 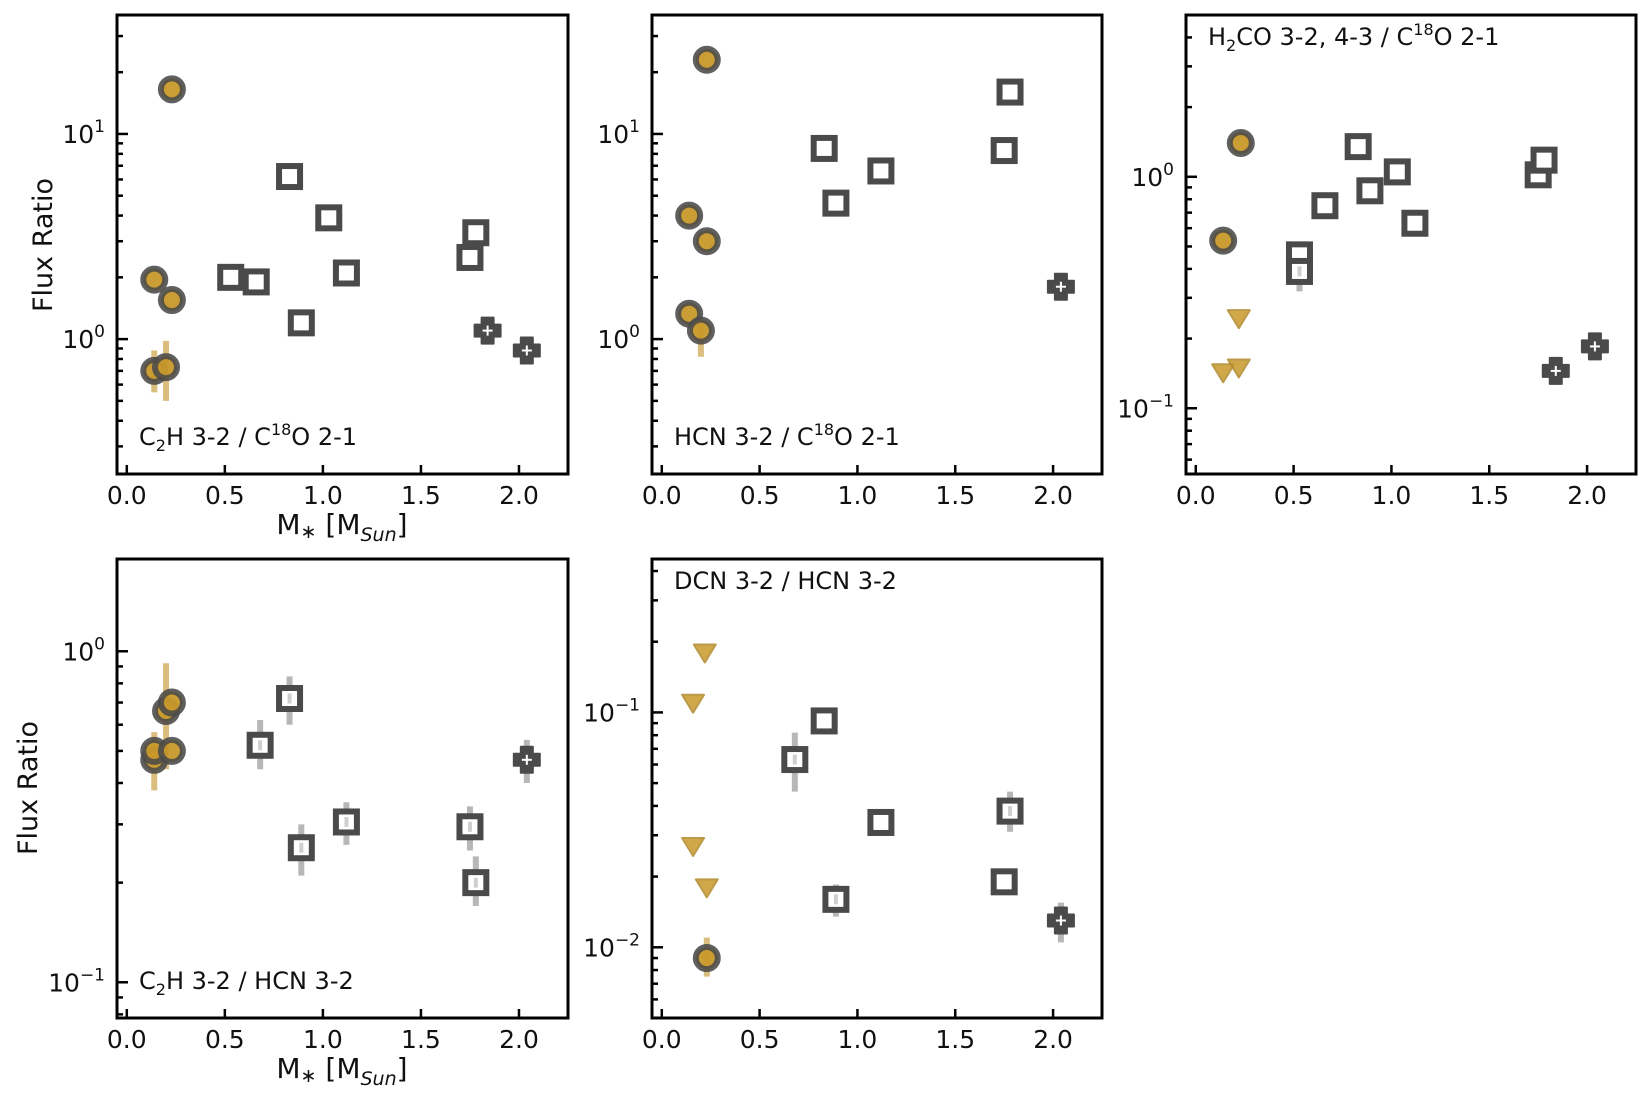 I want to click on panel-p1: 0.0 0.5 1.0 1.5 2.0 100 10¹ C2H 3-2 / C18O 2-1, so click(x=316, y=261).